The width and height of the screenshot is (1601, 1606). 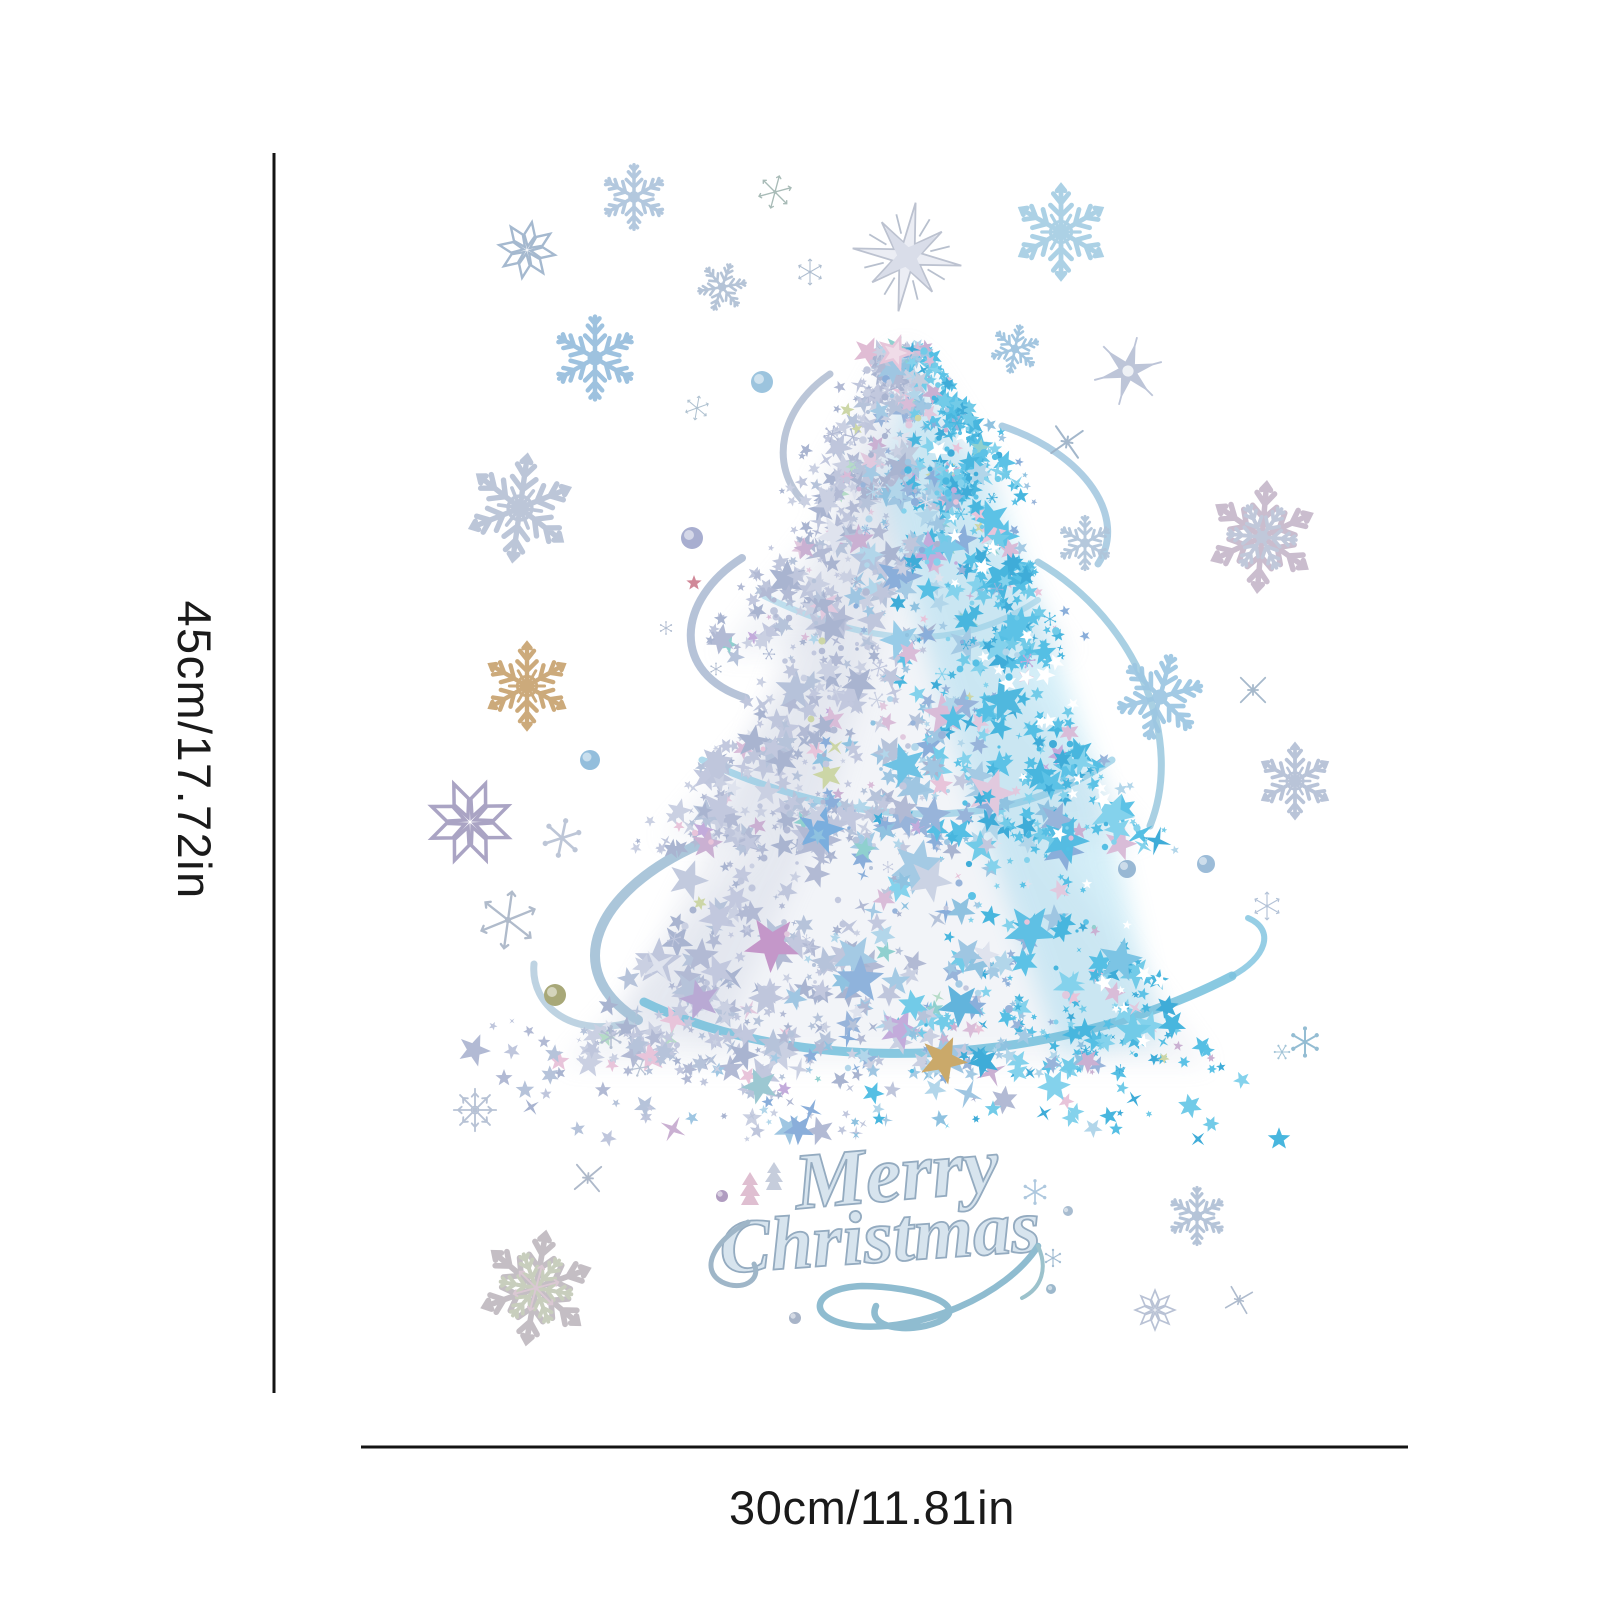 What do you see at coordinates (194, 750) in the screenshot?
I see `svg-text: 45cm/17.72in` at bounding box center [194, 750].